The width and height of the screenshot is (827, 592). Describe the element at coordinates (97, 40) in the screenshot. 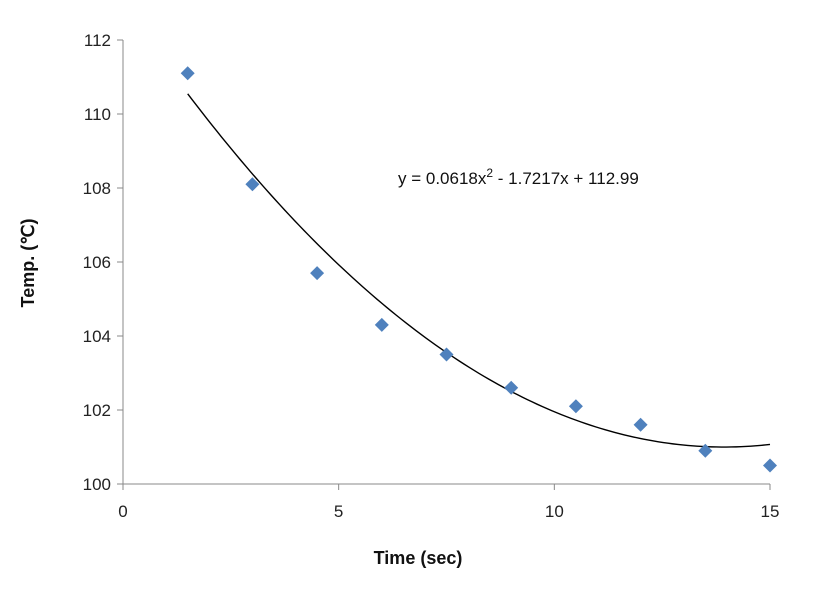

I see `y-tick-label: 112` at that location.